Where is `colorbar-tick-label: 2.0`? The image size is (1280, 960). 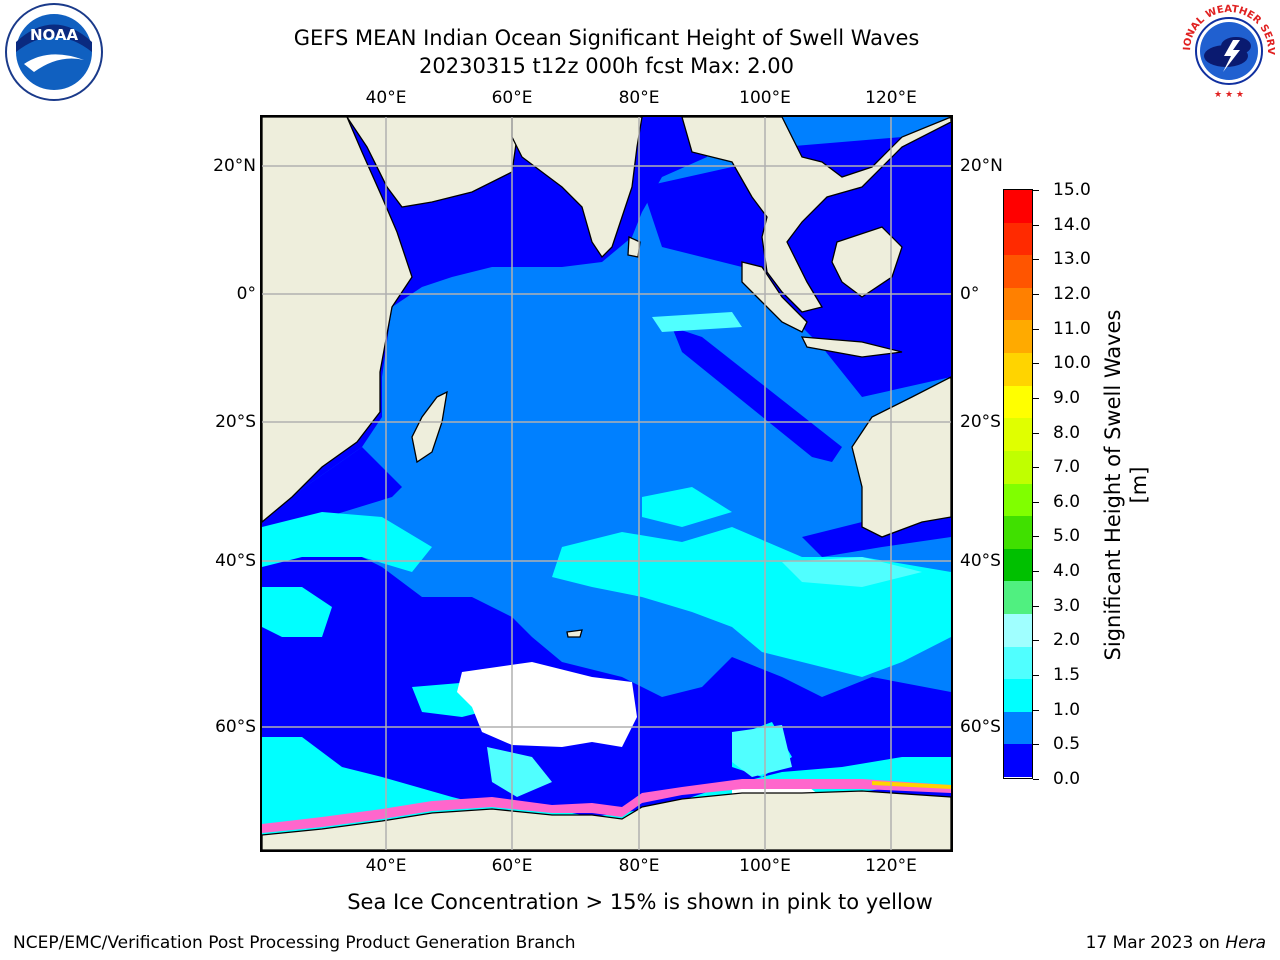
colorbar-tick-label: 2.0 is located at coordinates (1067, 640).